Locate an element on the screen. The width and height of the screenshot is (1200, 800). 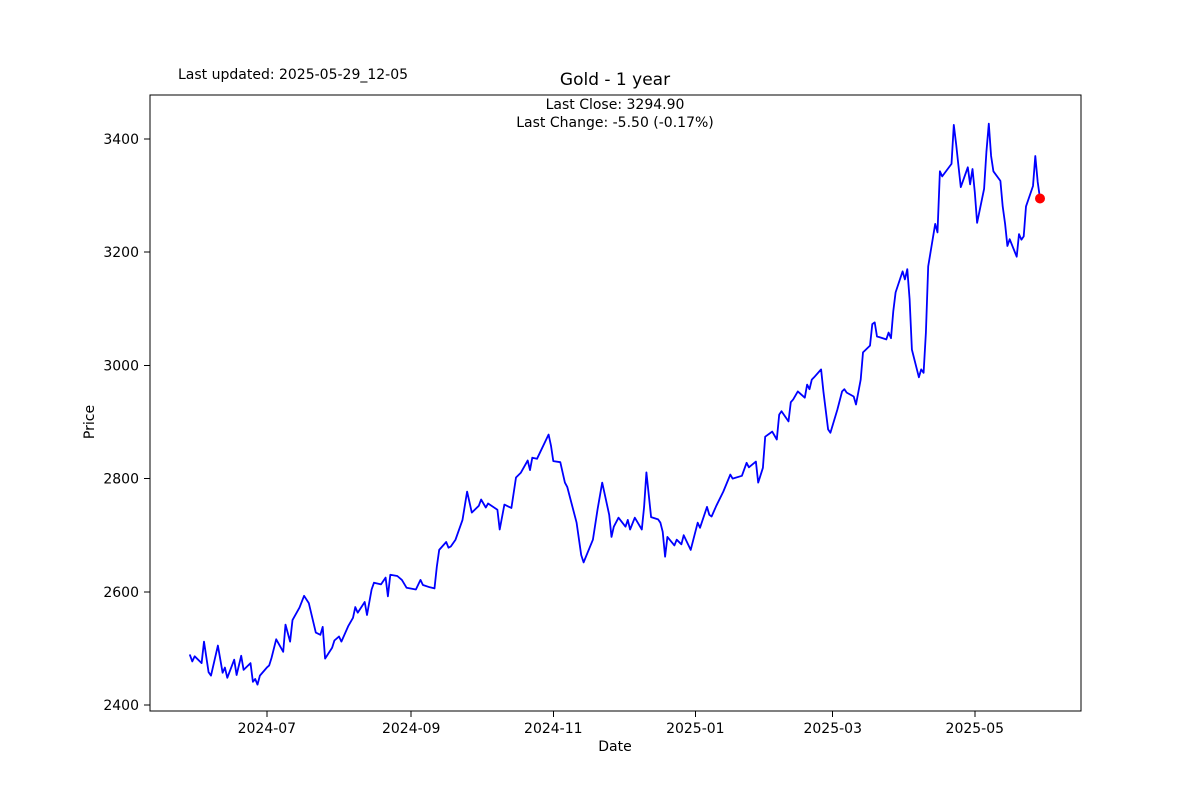
y-tick-label: 2600 is located at coordinates (121, 593).